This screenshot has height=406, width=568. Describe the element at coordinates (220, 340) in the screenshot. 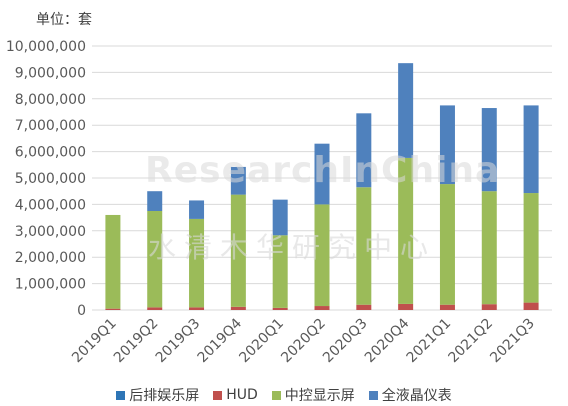

I see `x-tick-label: 2019Q4` at that location.